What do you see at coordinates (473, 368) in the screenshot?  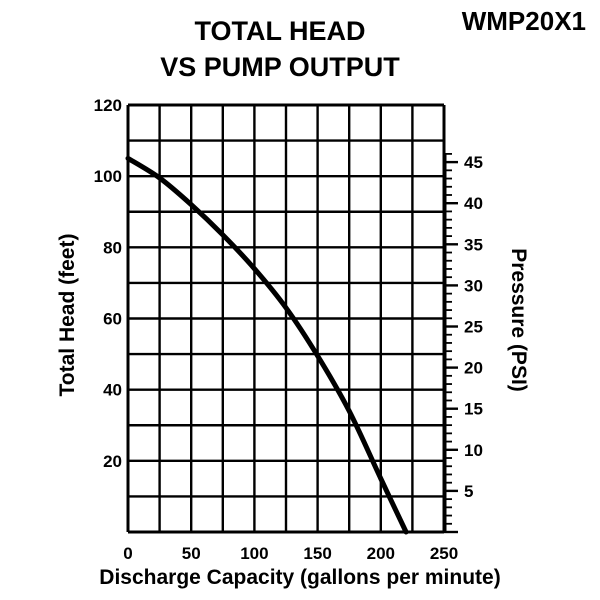 I see `psi-tick-label: 20` at bounding box center [473, 368].